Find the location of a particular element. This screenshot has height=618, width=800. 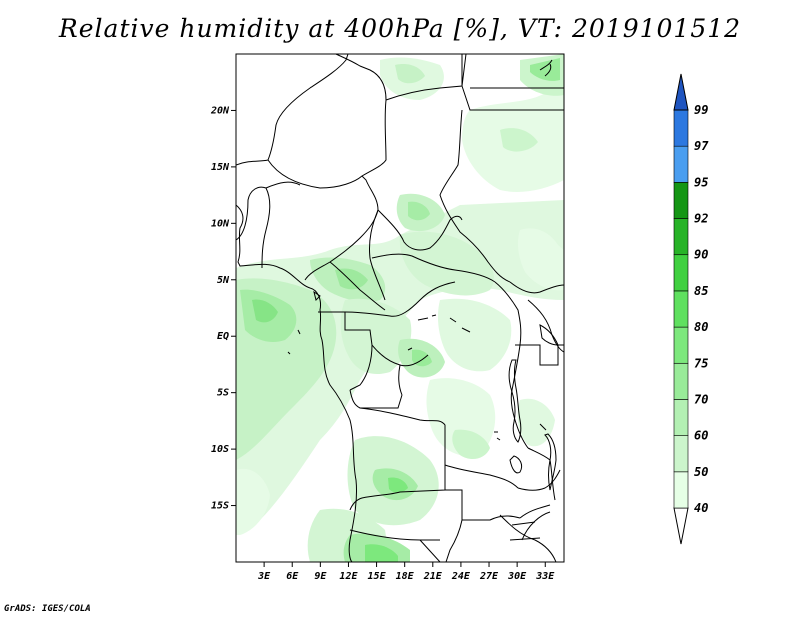

lat-tick-label: 15S is located at coordinates (220, 506).